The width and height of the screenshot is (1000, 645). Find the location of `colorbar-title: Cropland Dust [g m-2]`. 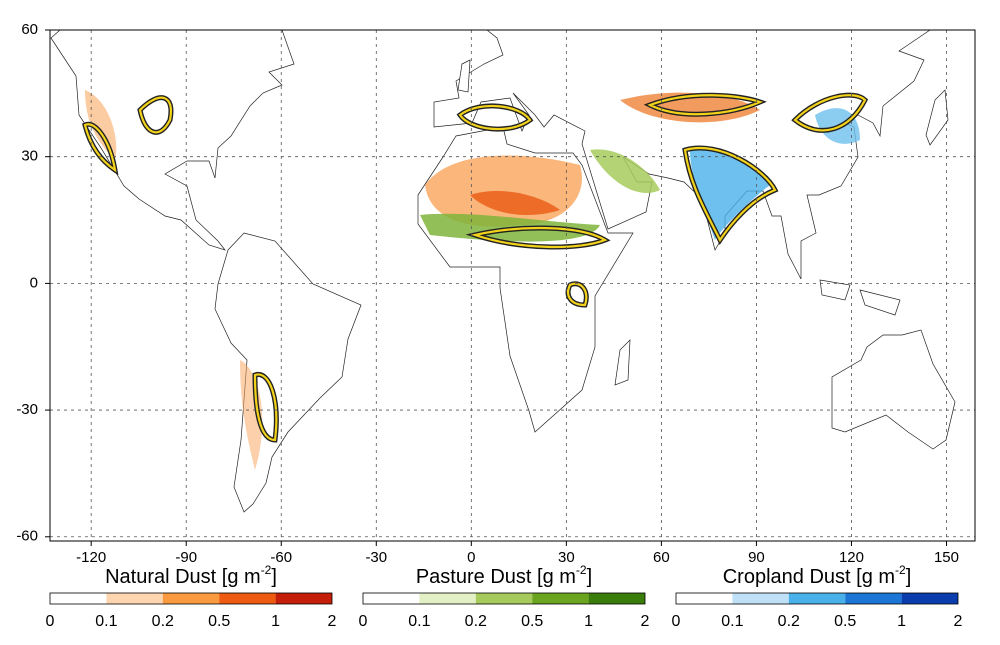

colorbar-title: Cropland Dust [g m-2] is located at coordinates (817, 575).